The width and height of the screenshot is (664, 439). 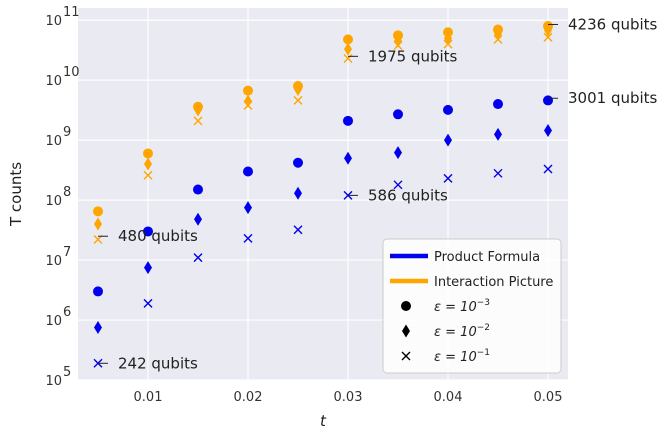 What do you see at coordinates (487, 257) in the screenshot?
I see `legend-label: Product Formula` at bounding box center [487, 257].